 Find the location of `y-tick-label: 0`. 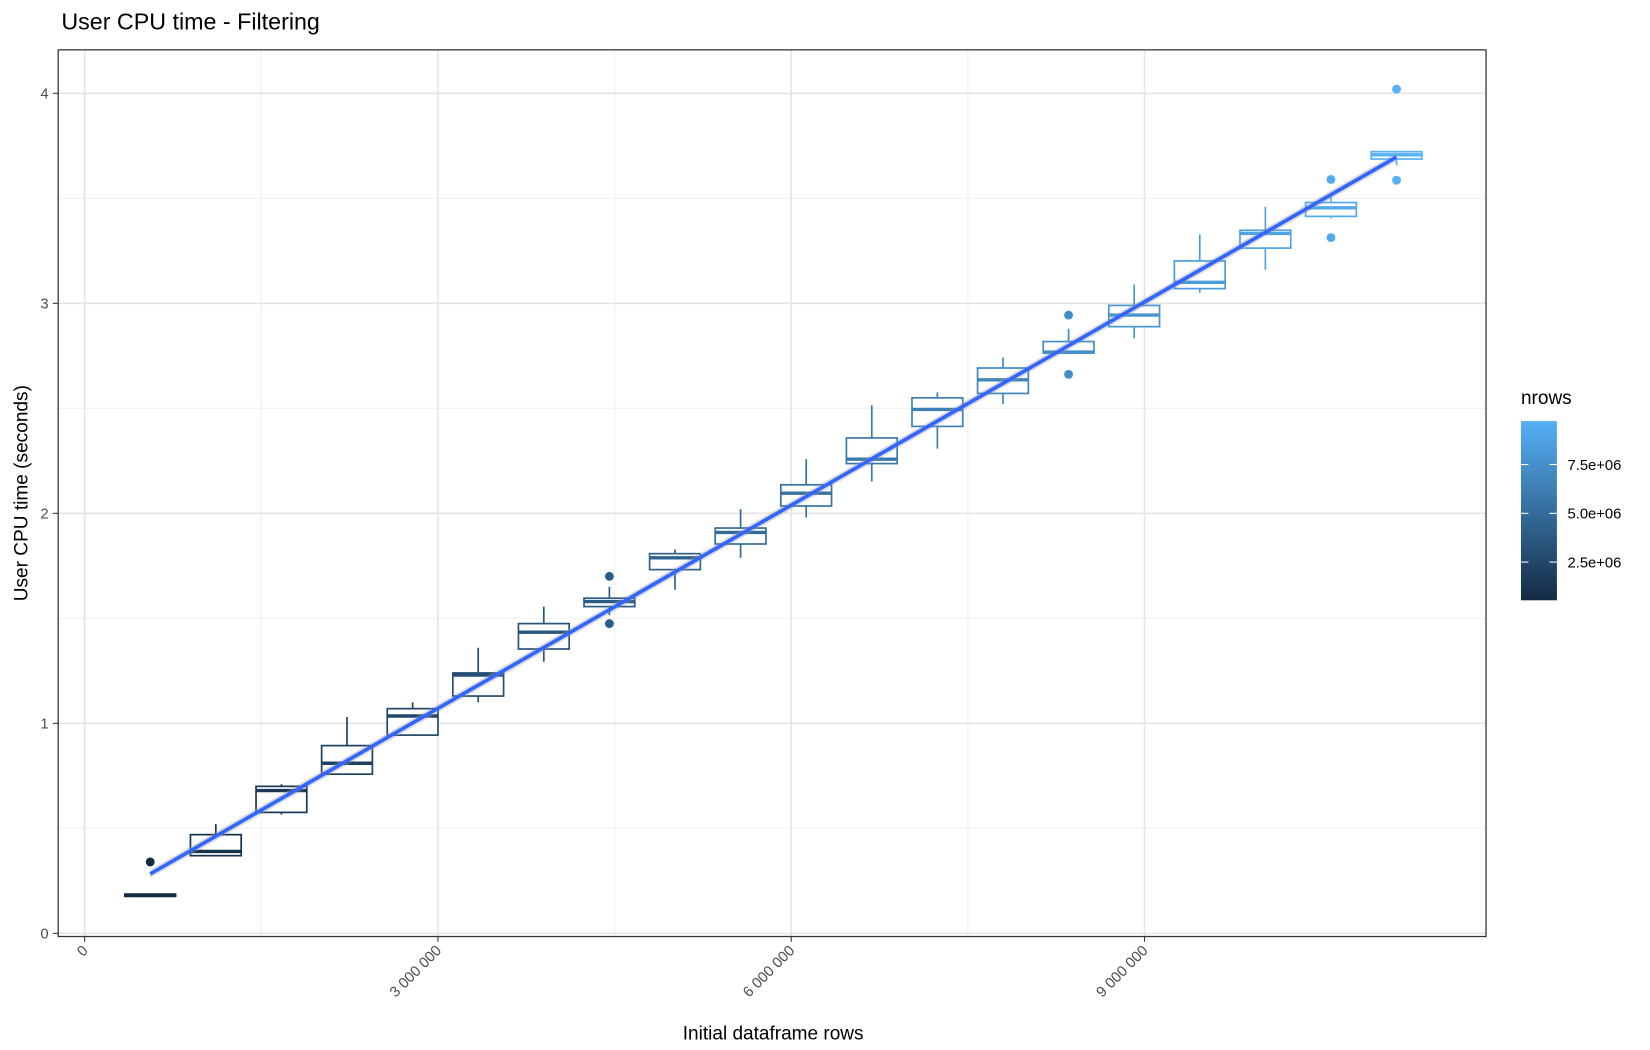

y-tick-label: 0 is located at coordinates (44, 935).